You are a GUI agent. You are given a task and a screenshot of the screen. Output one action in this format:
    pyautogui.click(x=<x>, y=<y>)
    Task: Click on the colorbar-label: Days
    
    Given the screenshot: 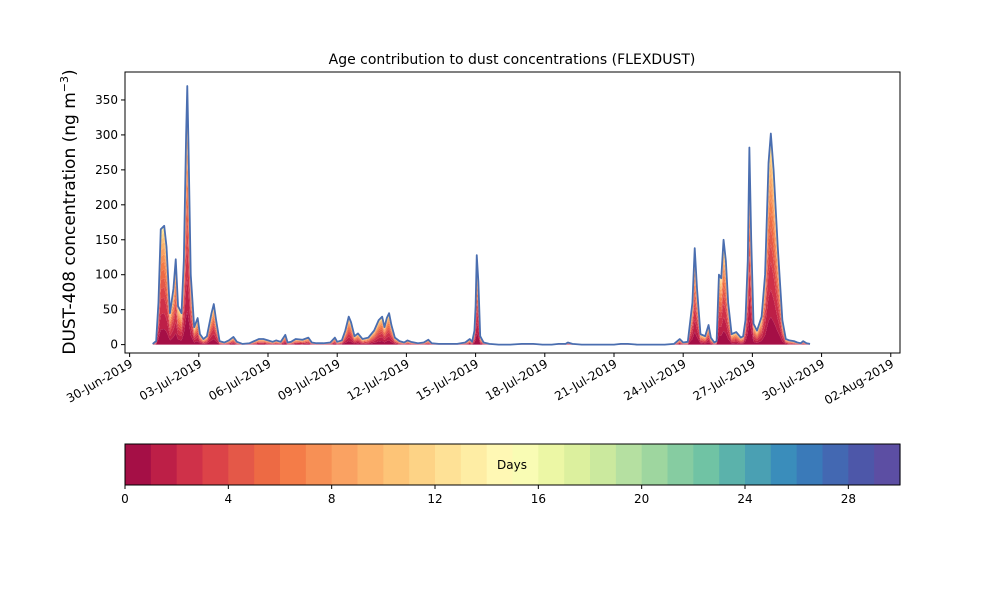 What is the action you would take?
    pyautogui.click(x=512, y=465)
    